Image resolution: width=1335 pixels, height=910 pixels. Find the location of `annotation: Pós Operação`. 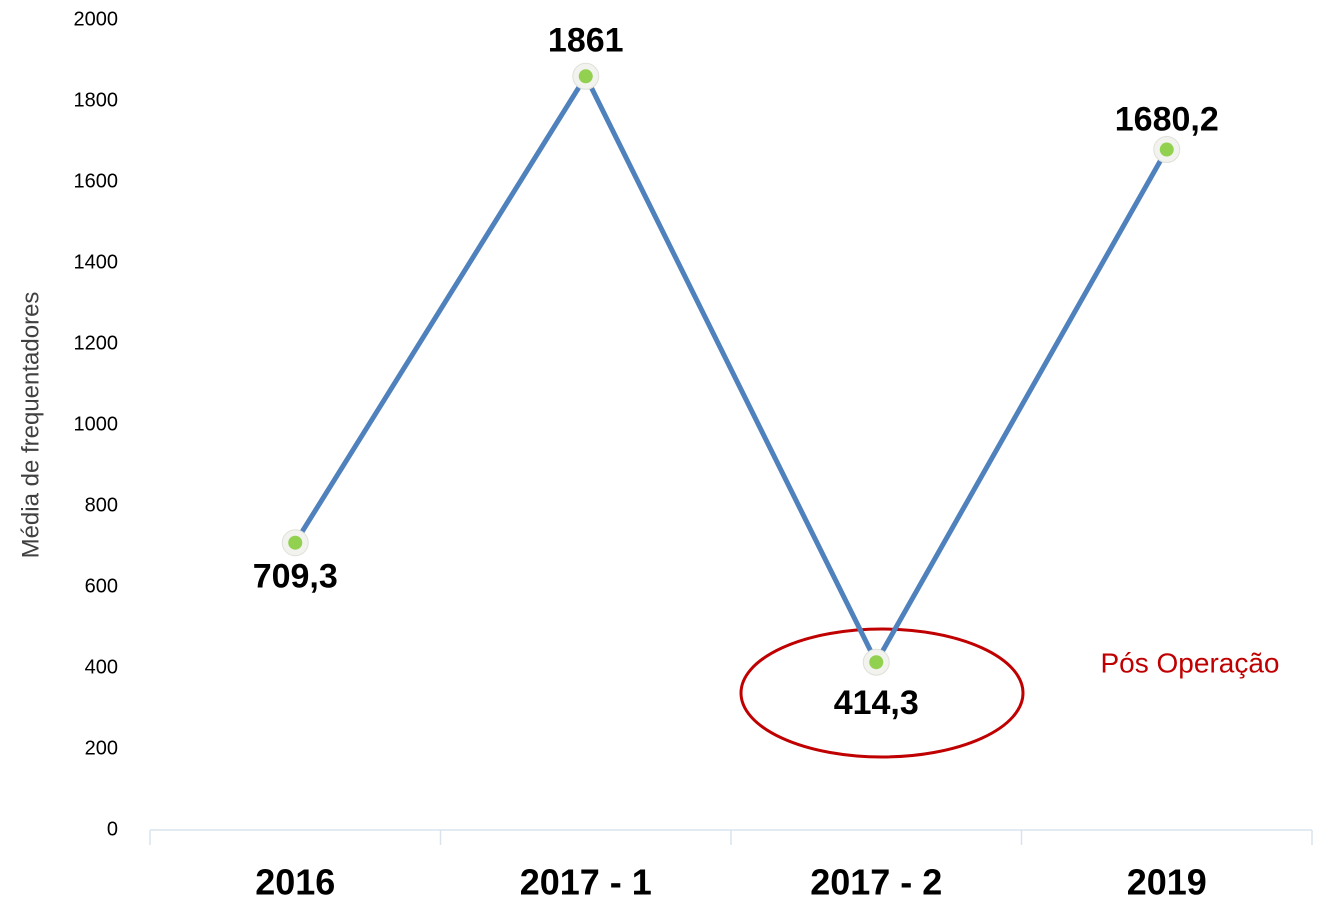

annotation: Pós Operação is located at coordinates (1190, 662).